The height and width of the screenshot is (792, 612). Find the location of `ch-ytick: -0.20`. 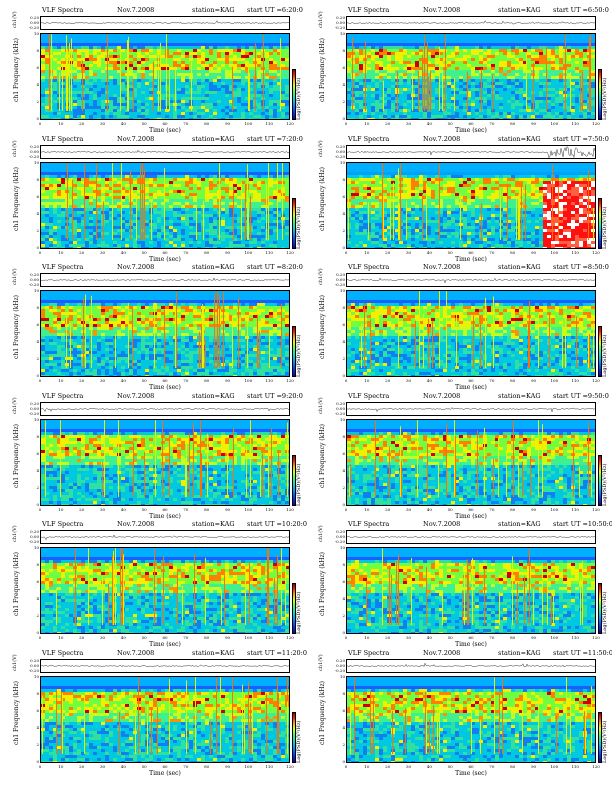

ch-ytick: -0.20 is located at coordinates (34, 27).